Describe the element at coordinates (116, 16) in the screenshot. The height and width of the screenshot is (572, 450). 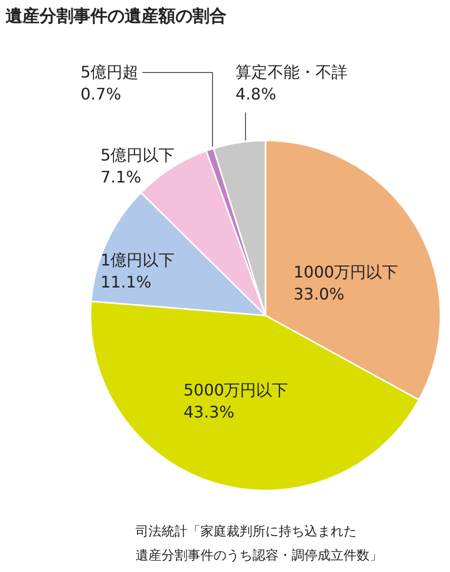
I see `chart-title: 遺産分割事件の遺産額の割合` at that location.